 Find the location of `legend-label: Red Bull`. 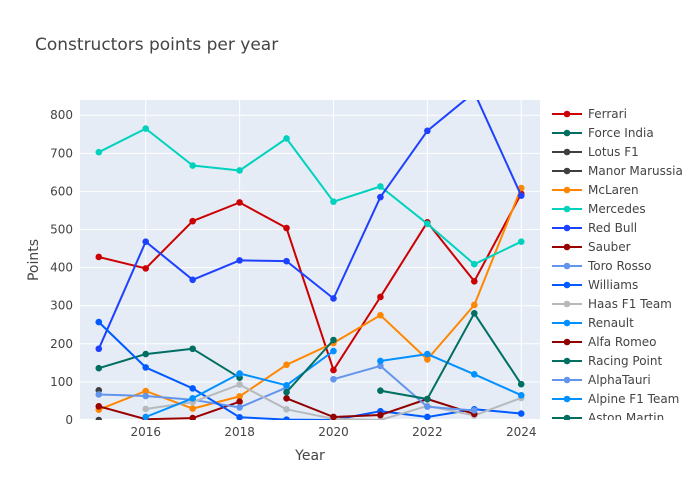

legend-label: Red Bull is located at coordinates (612, 228).